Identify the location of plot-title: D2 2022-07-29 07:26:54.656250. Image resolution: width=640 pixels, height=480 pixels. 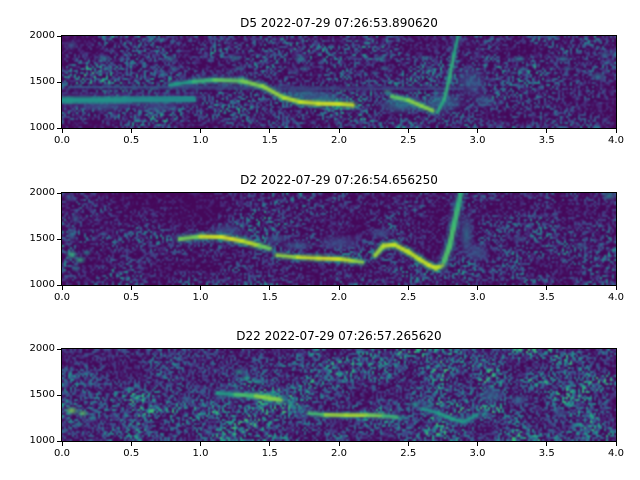
(339, 180).